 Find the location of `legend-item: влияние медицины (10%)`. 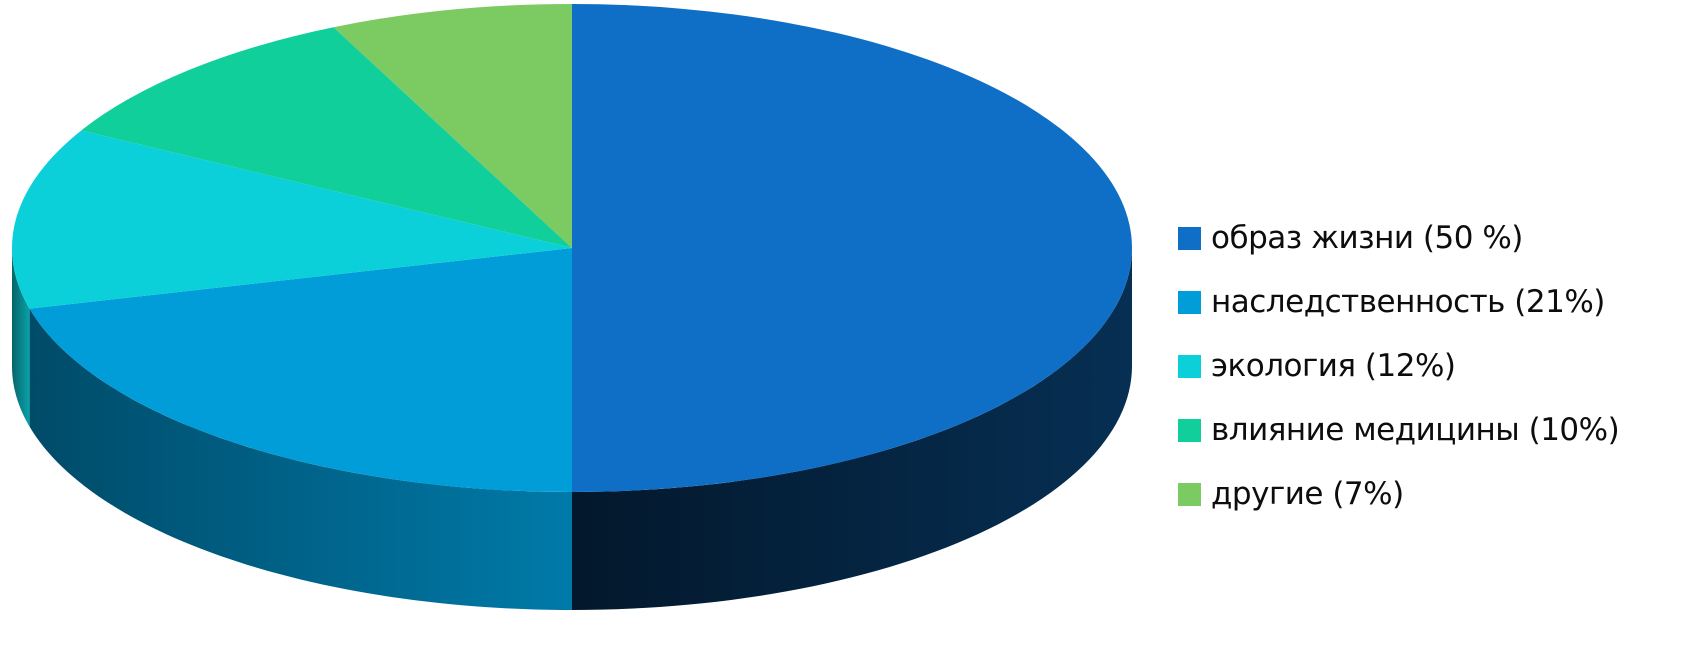

legend-item: влияние медицины (10%) is located at coordinates (1399, 430).